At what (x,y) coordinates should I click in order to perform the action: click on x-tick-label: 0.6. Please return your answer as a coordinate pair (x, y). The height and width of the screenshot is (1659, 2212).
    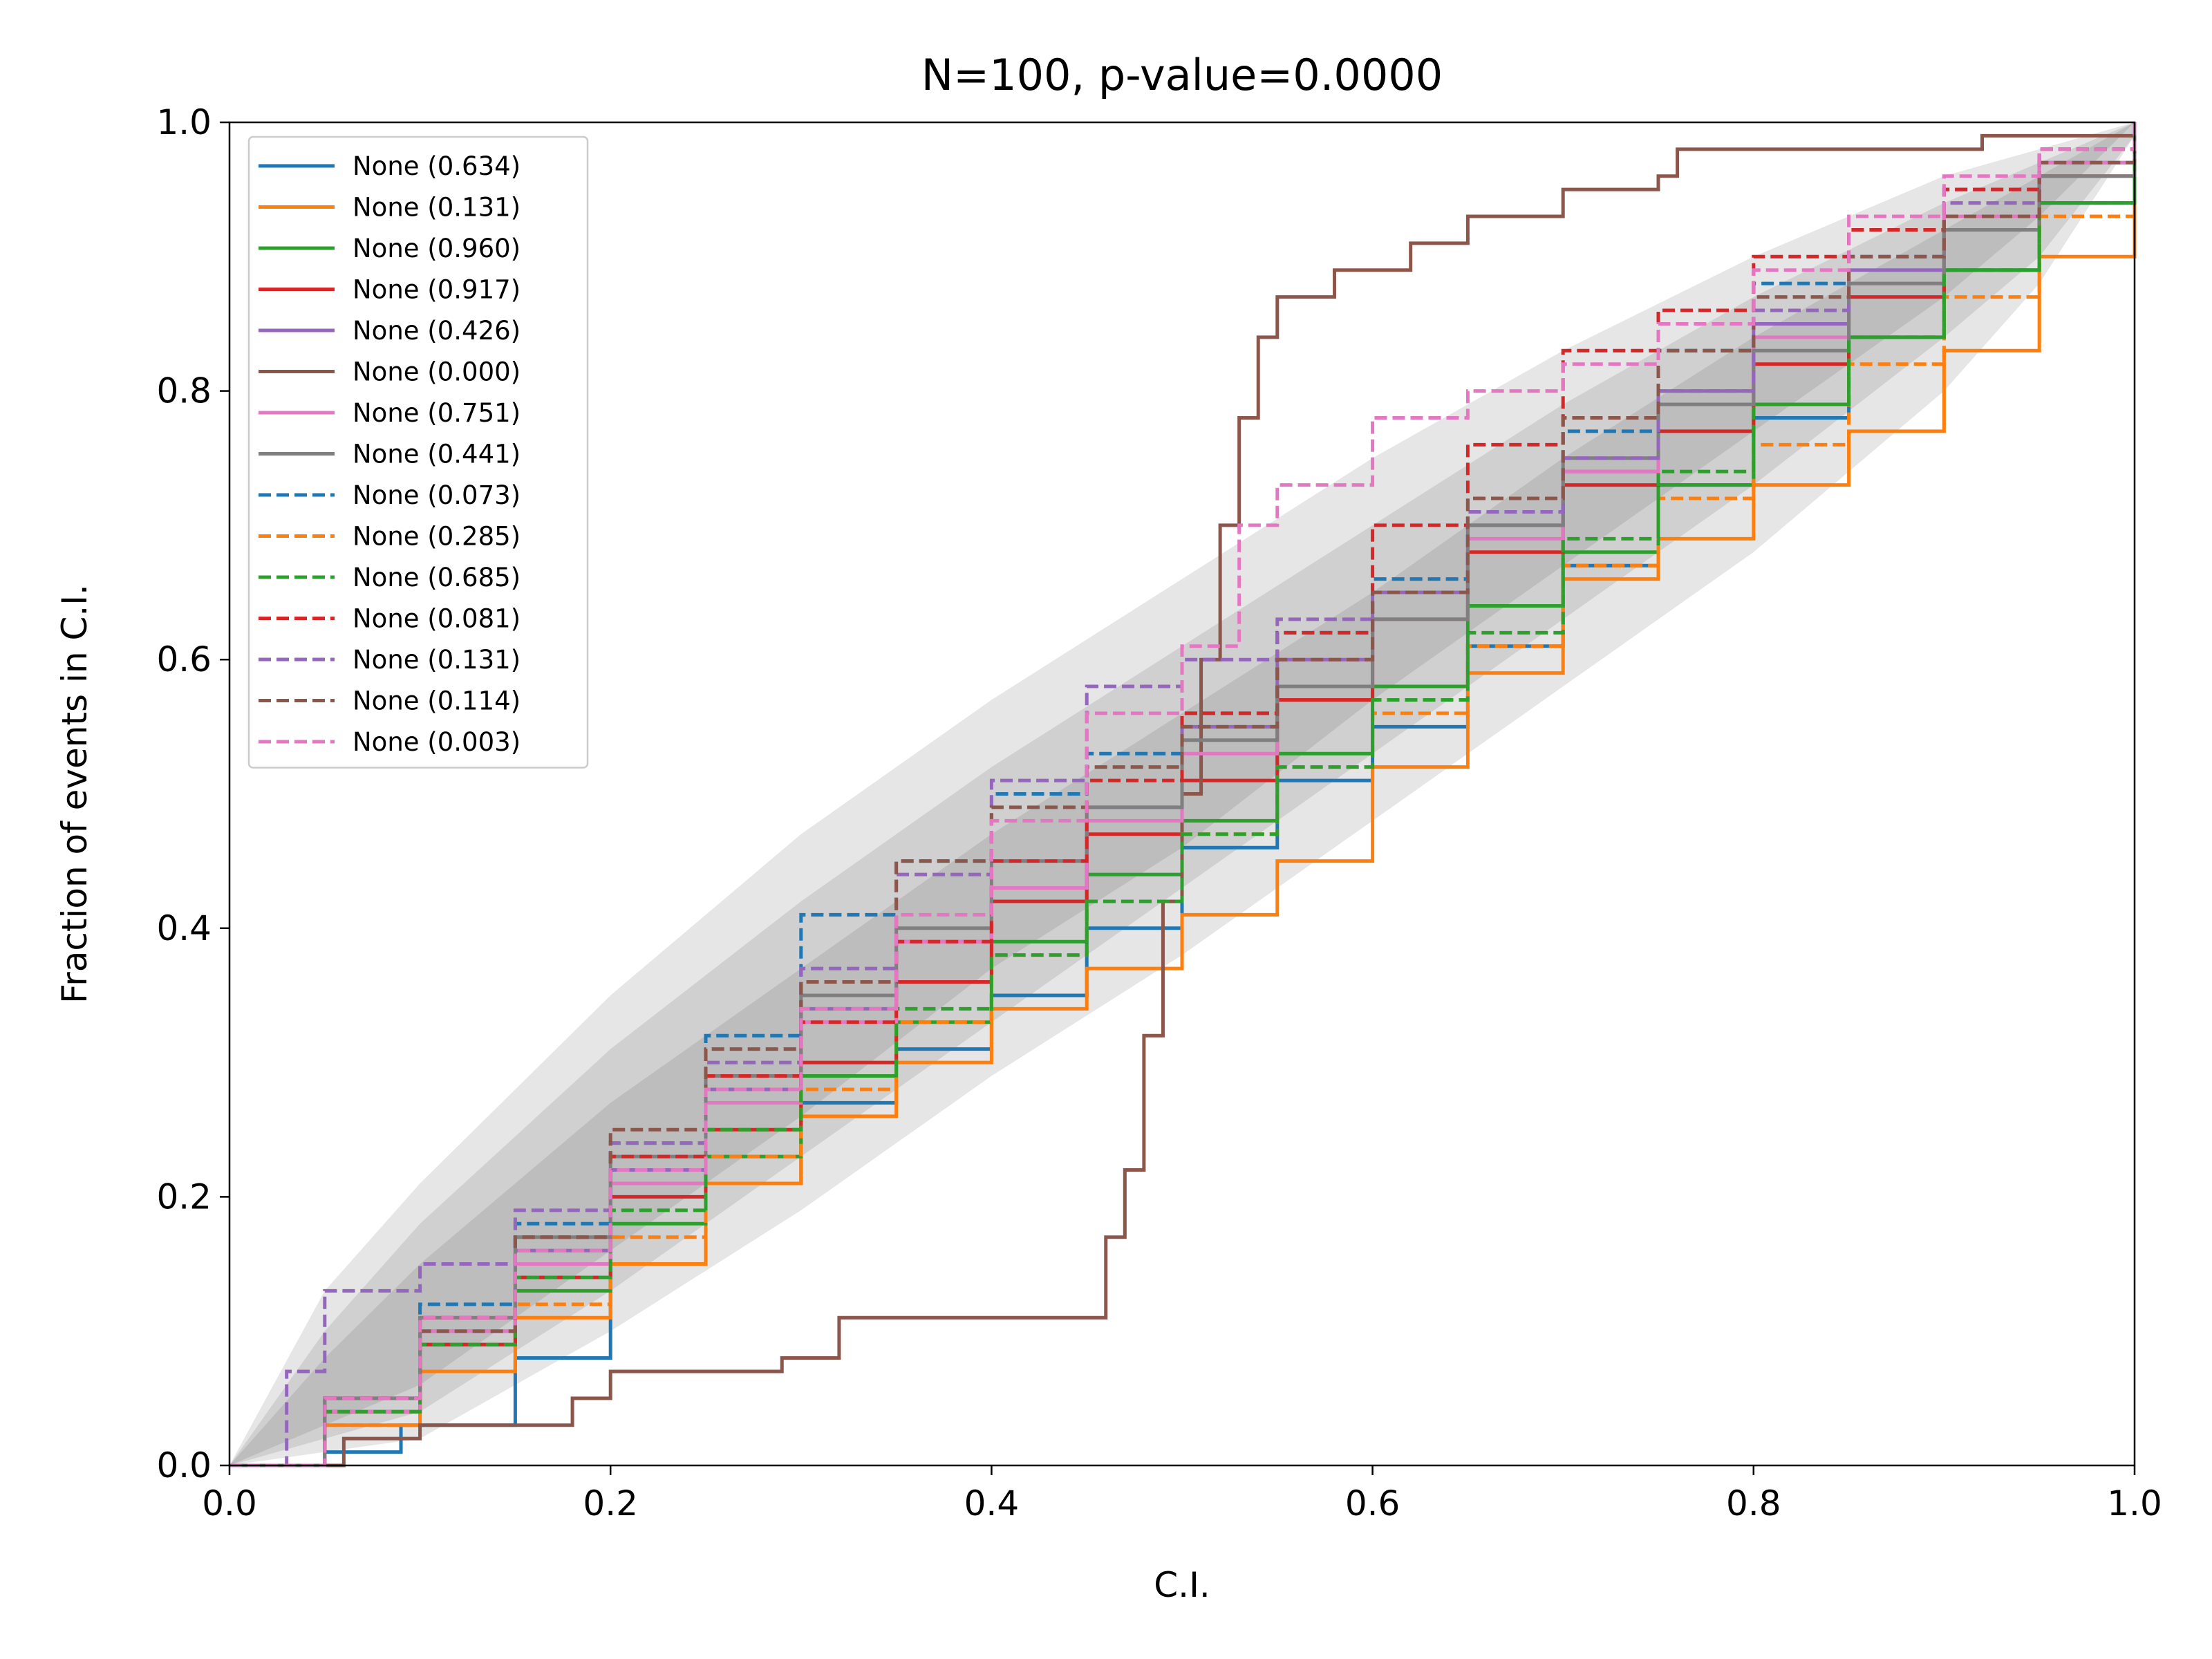
    Looking at the image, I should click on (1372, 1503).